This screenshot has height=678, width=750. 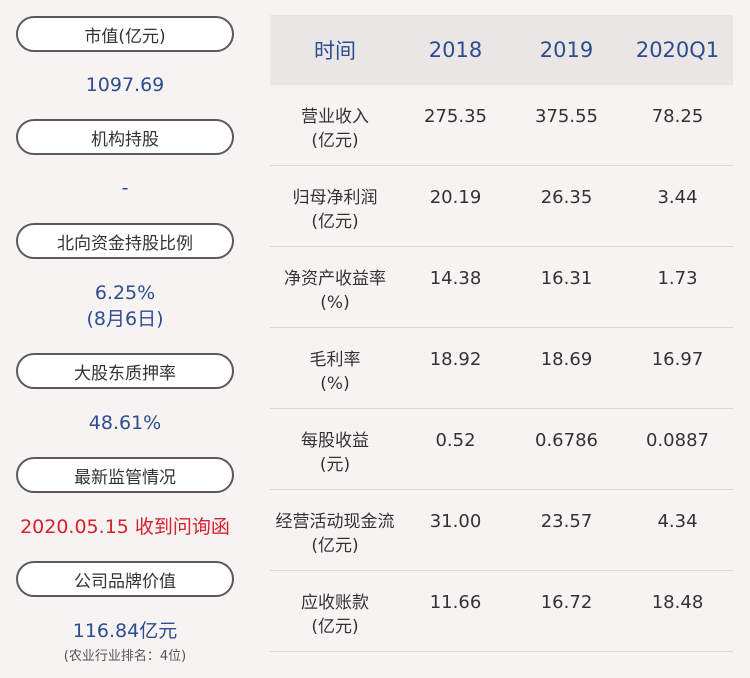 What do you see at coordinates (566, 50) in the screenshot?
I see `header-2019: 2019` at bounding box center [566, 50].